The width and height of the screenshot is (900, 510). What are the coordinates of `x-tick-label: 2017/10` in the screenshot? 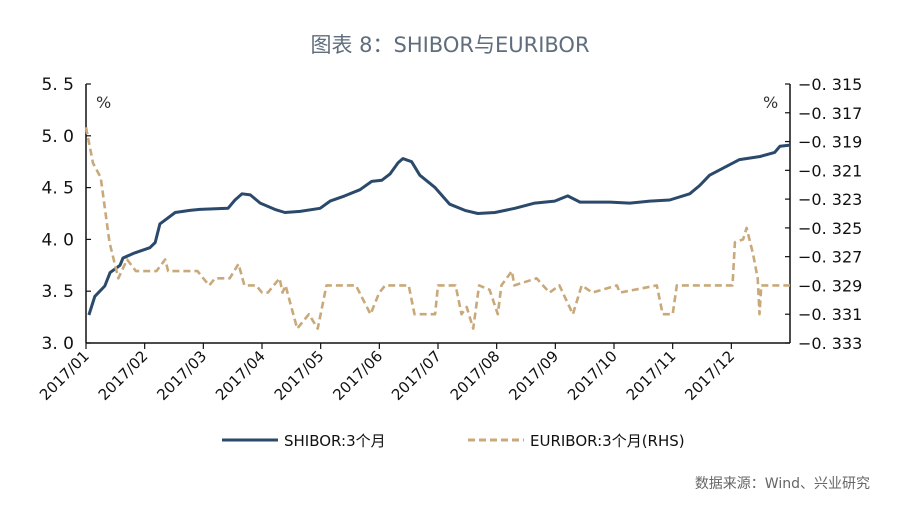 It's located at (592, 375).